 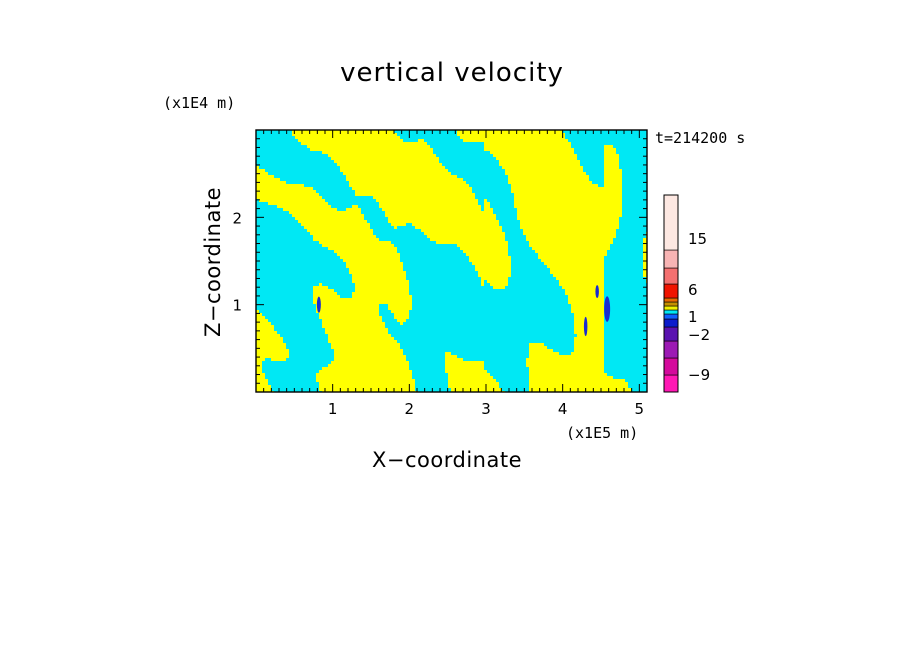 What do you see at coordinates (213, 262) in the screenshot?
I see `y-axis-label: Z−coordinate` at bounding box center [213, 262].